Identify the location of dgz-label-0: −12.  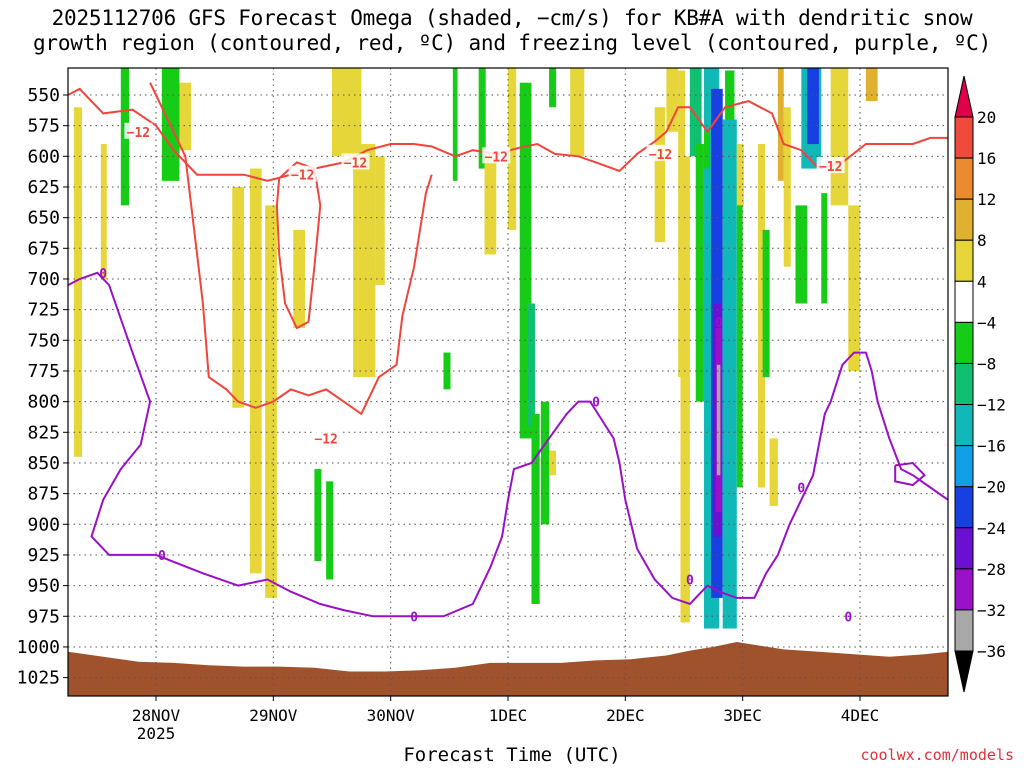
(138, 133).